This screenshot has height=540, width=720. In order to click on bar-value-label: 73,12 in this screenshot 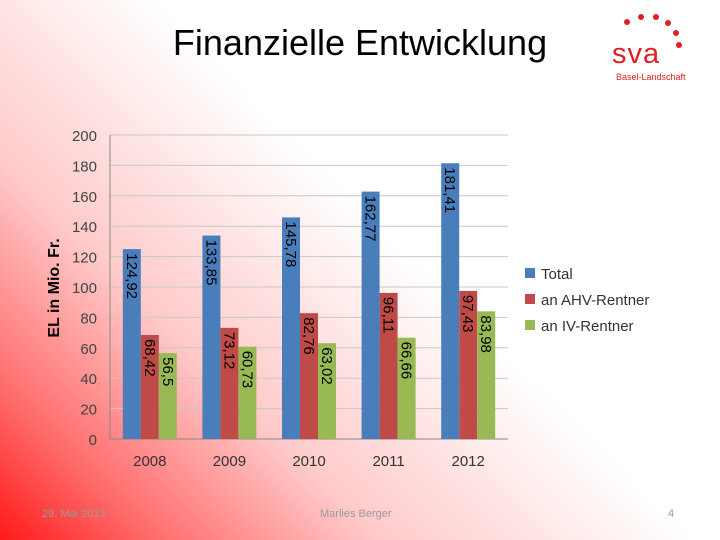, I will do `click(228, 351)`.